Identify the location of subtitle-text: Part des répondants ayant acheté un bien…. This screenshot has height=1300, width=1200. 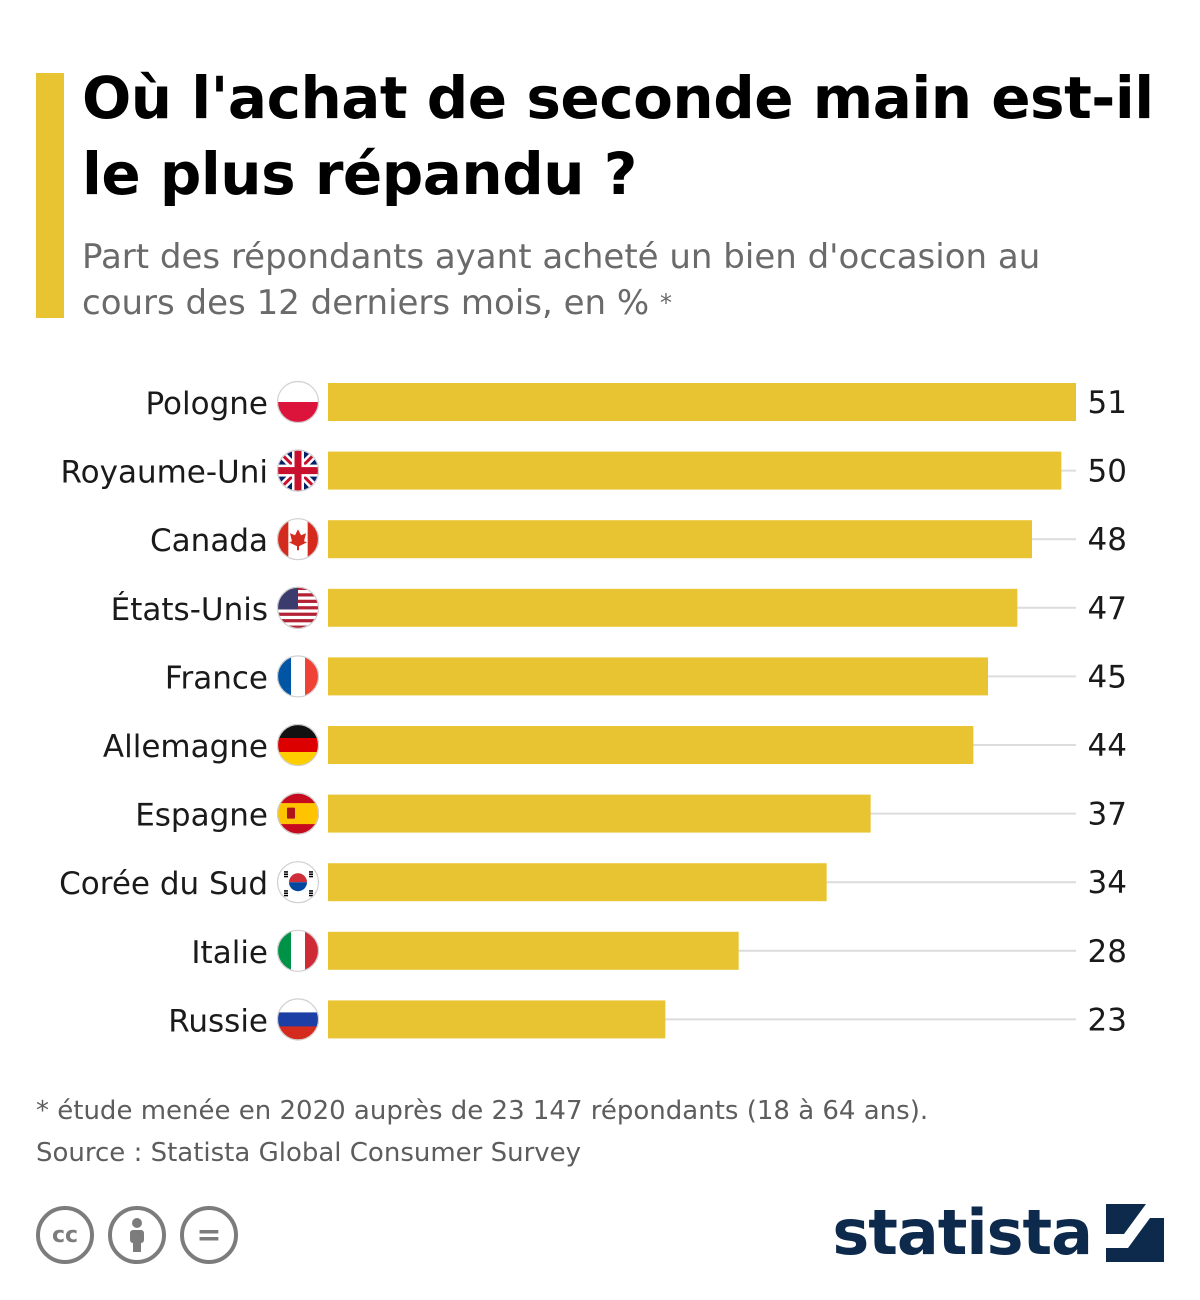
(561, 280).